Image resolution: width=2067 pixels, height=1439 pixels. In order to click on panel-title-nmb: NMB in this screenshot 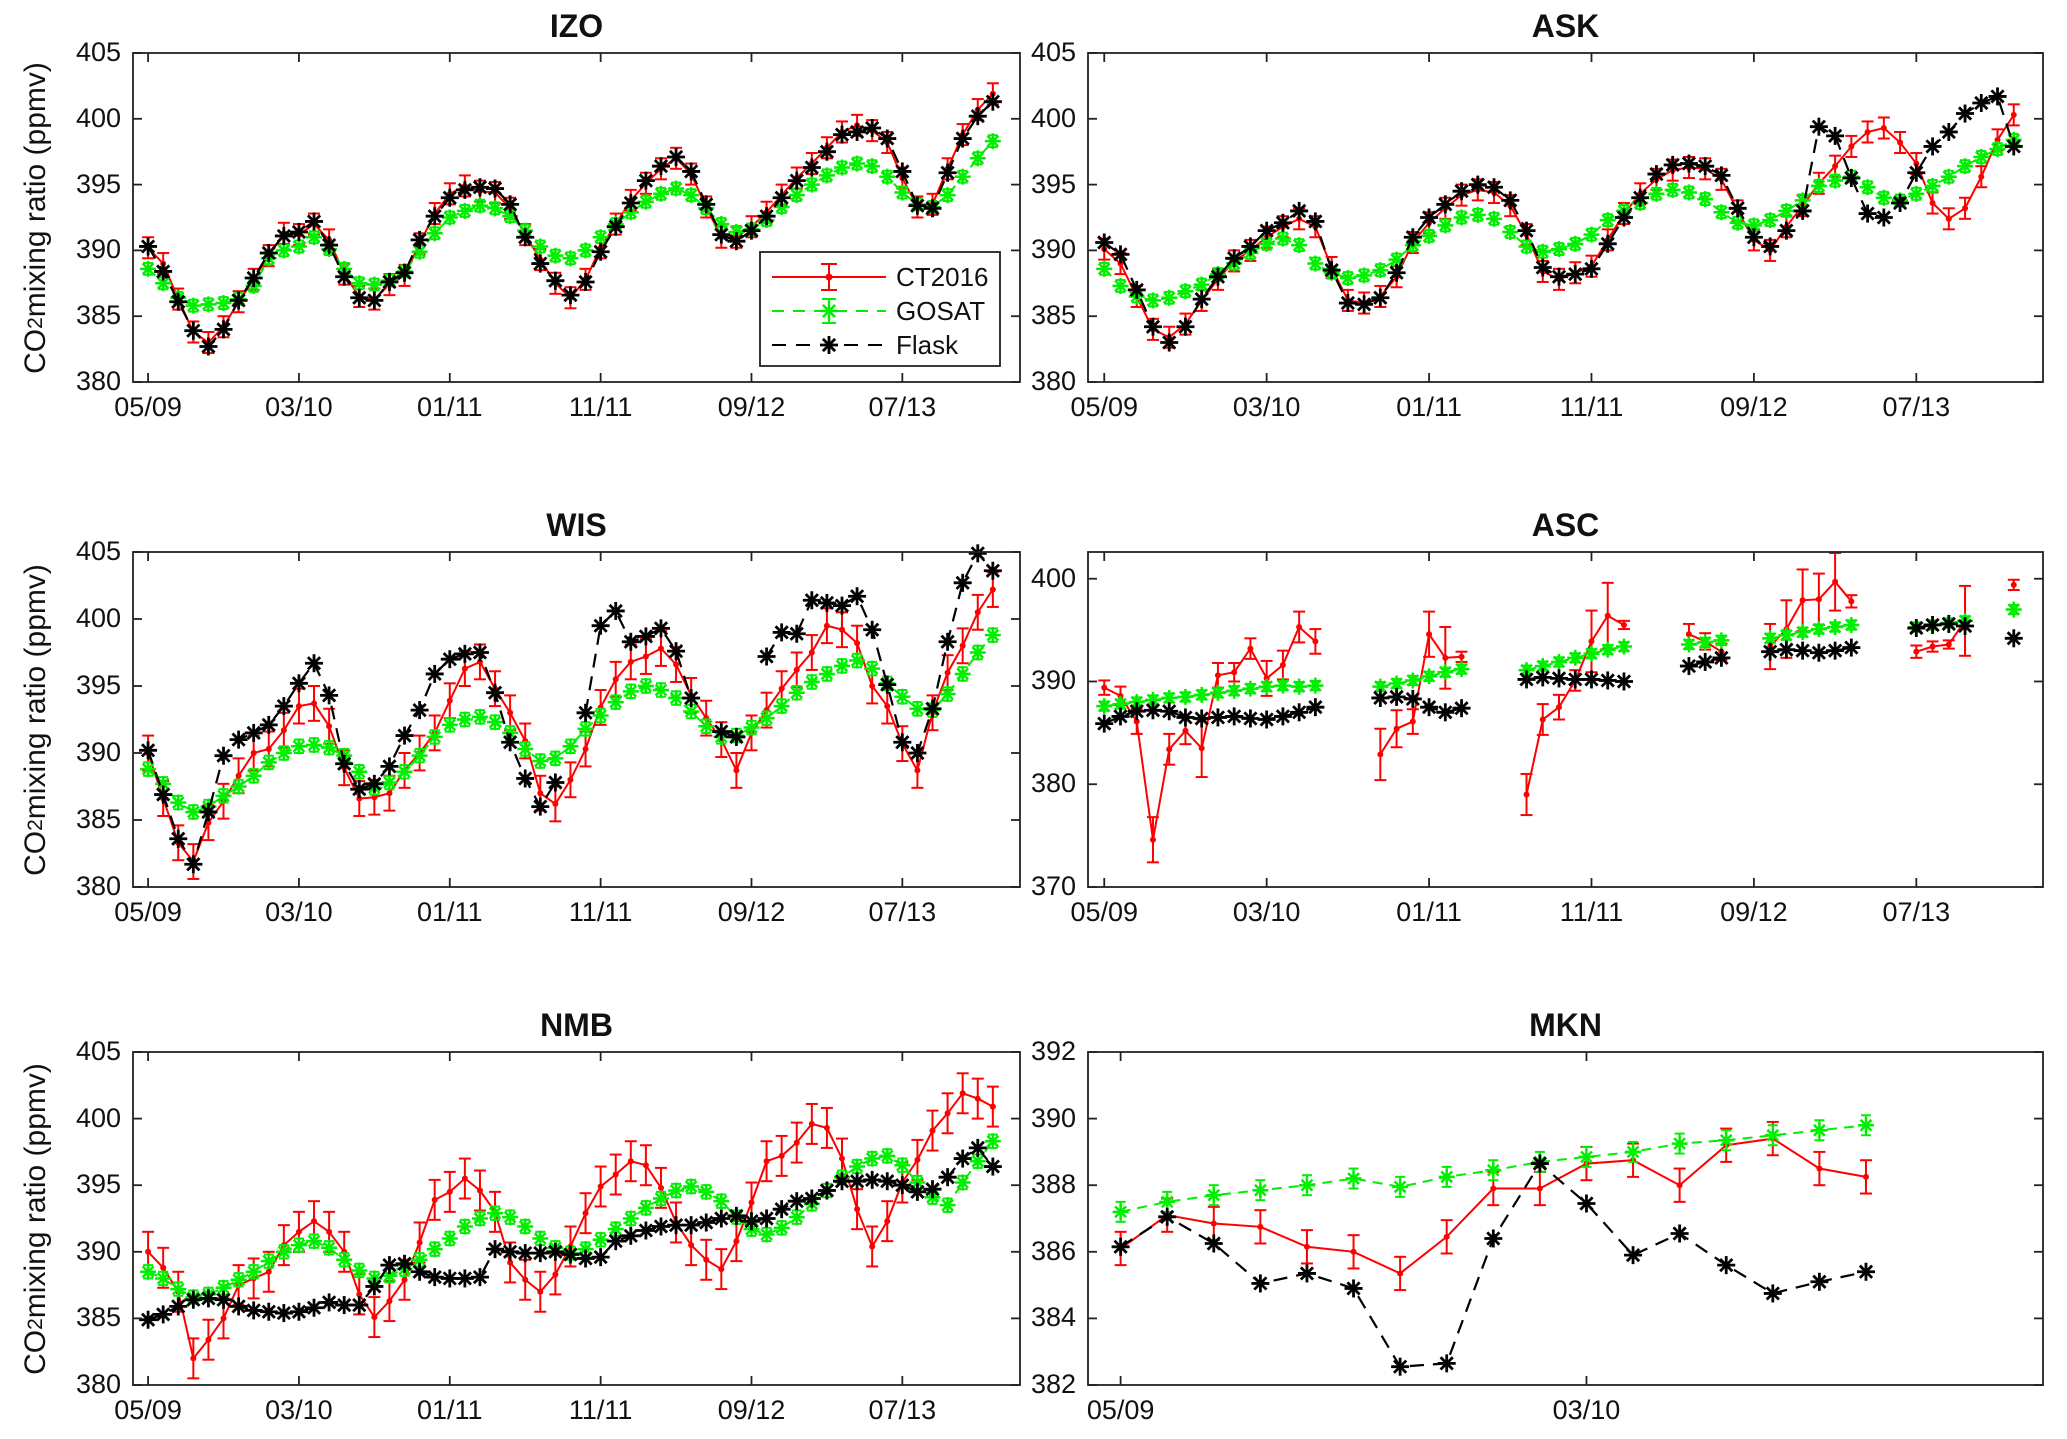, I will do `click(576, 1025)`.